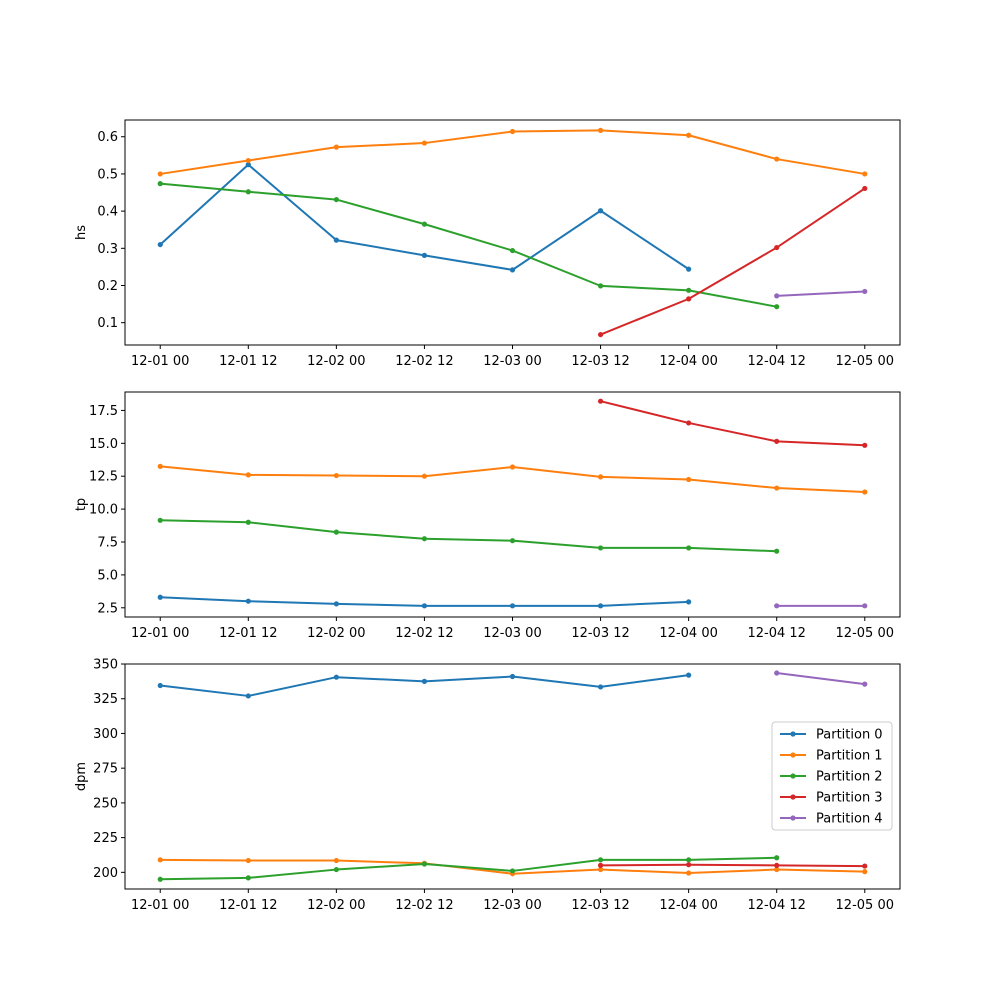  What do you see at coordinates (512, 361) in the screenshot?
I see `x-tick-label: 12-03 00` at bounding box center [512, 361].